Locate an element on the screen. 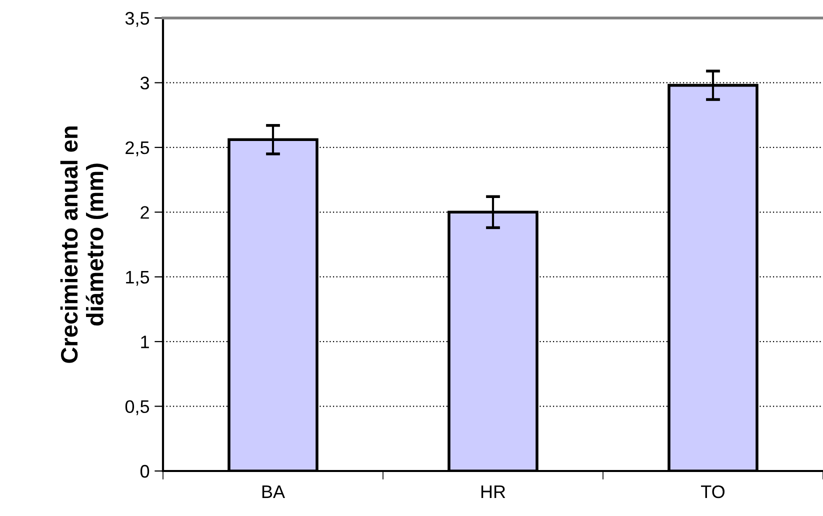  x-tick-label: HR is located at coordinates (493, 492).